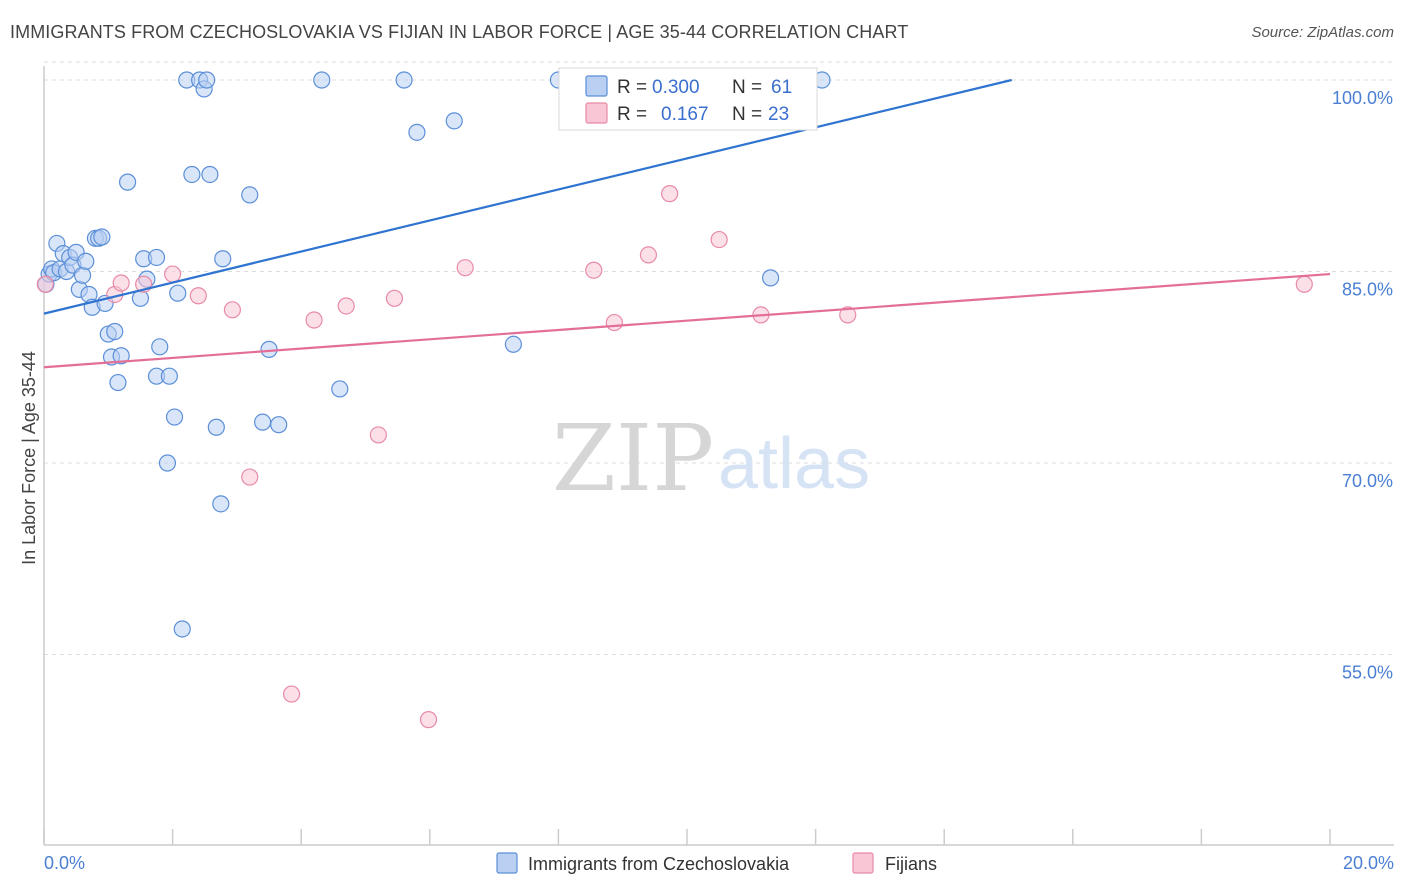 The width and height of the screenshot is (1406, 892). What do you see at coordinates (29, 458) in the screenshot?
I see `y-axis-label: In Labor Force | Age 35-44` at bounding box center [29, 458].